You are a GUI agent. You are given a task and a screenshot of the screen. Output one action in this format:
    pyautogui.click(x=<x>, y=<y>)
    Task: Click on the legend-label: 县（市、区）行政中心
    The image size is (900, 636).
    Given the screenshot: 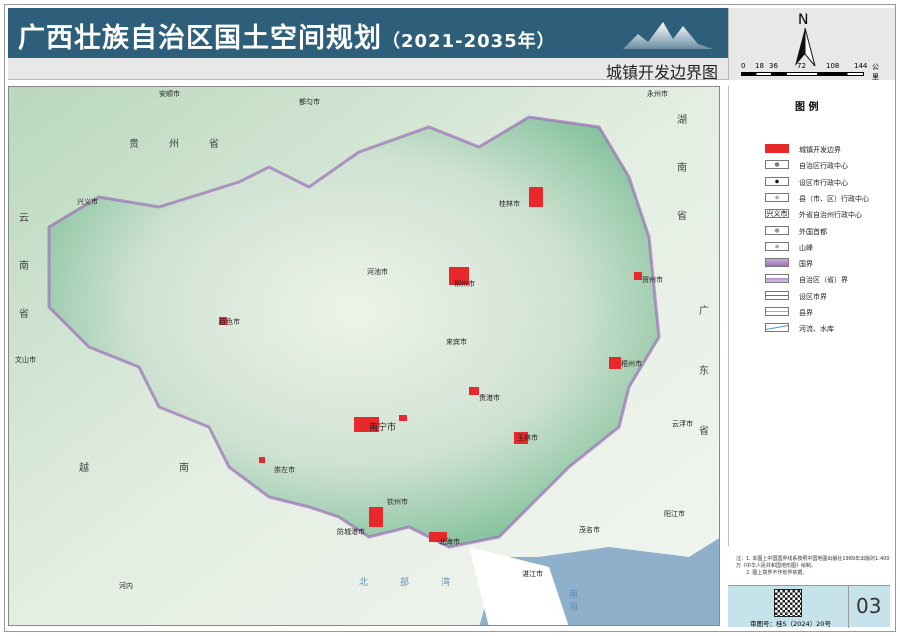 What is the action you would take?
    pyautogui.click(x=834, y=198)
    